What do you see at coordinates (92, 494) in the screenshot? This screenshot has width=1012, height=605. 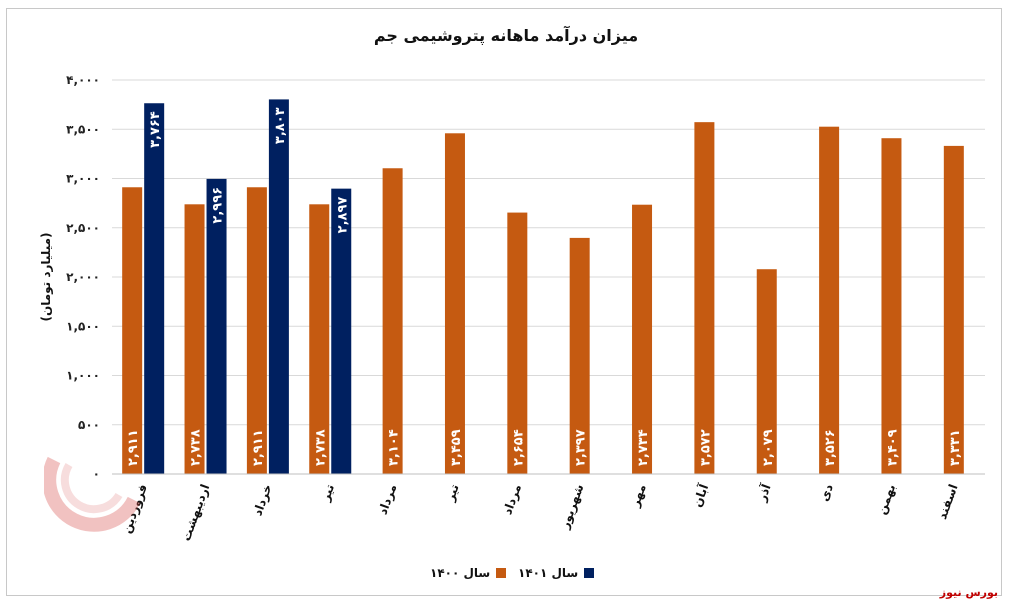 I see `watermark-logo` at bounding box center [92, 494].